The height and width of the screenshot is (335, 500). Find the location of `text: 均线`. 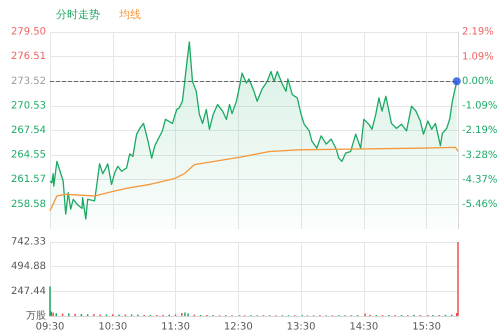

text: 均线 is located at coordinates (129, 14).